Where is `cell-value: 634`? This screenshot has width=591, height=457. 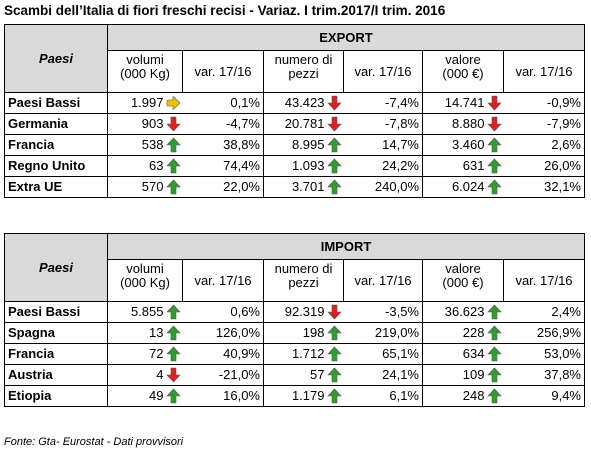
cell-value: 634 is located at coordinates (473, 353).